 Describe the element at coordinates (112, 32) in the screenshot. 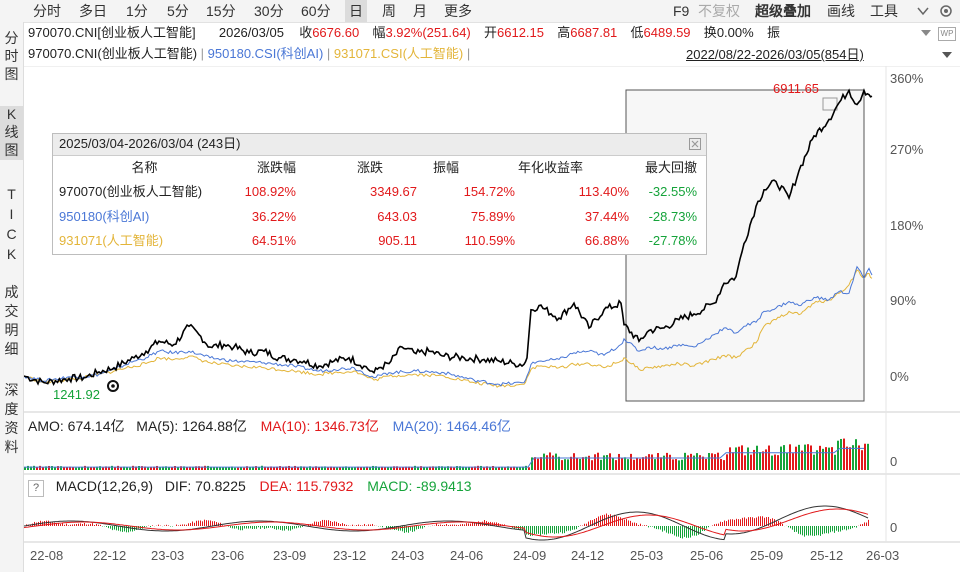

I see `index-code: 970070.CNI[创业板人工智能]` at that location.